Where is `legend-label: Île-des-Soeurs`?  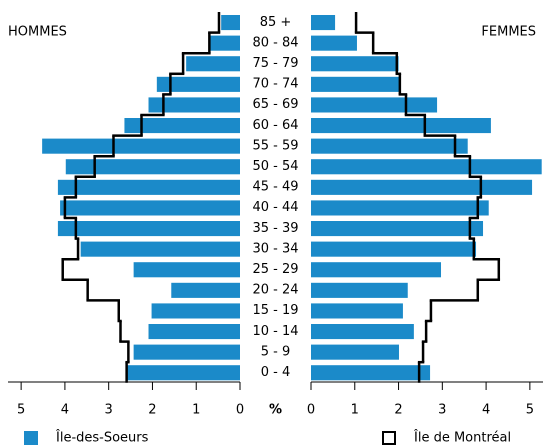 legend-label: Île-des-Soeurs is located at coordinates (102, 438).